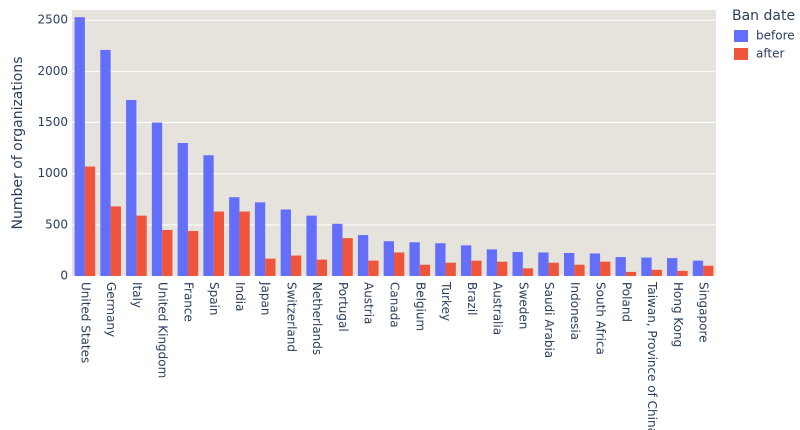 The image size is (800, 430). I want to click on x-tick-label: Brazil, so click(472, 299).